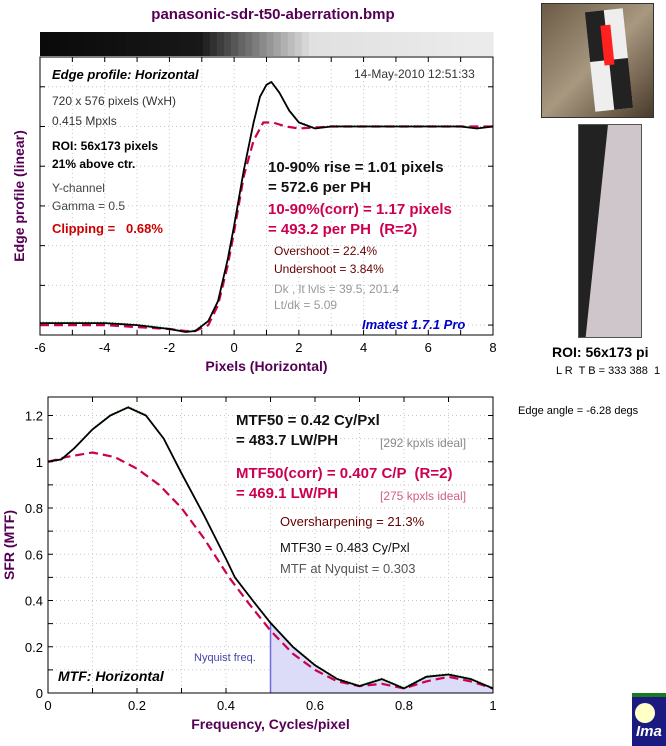 Image resolution: width=666 pixels, height=746 pixels. Describe the element at coordinates (308, 420) in the screenshot. I see `mtf50: MTF50 = 0.42 Cy/Pxl` at that location.